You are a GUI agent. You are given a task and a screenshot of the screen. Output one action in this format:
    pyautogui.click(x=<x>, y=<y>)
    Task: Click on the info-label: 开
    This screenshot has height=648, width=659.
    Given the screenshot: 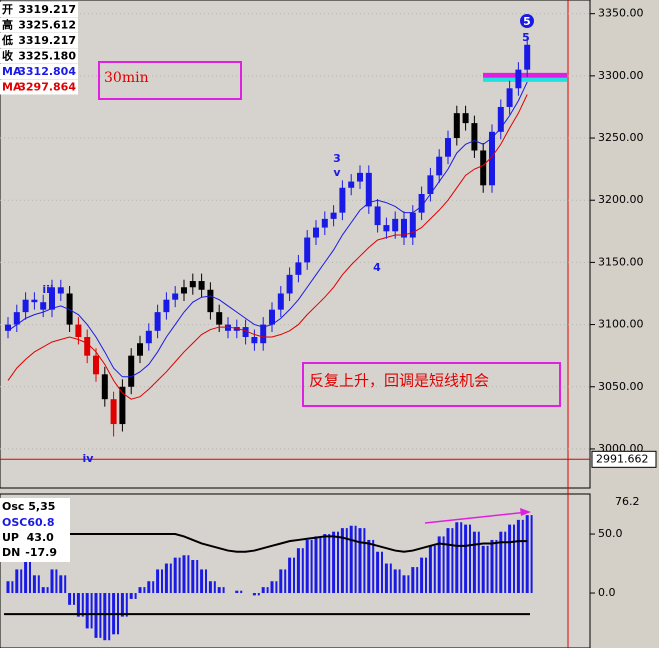 What is the action you would take?
    pyautogui.click(x=7, y=9)
    